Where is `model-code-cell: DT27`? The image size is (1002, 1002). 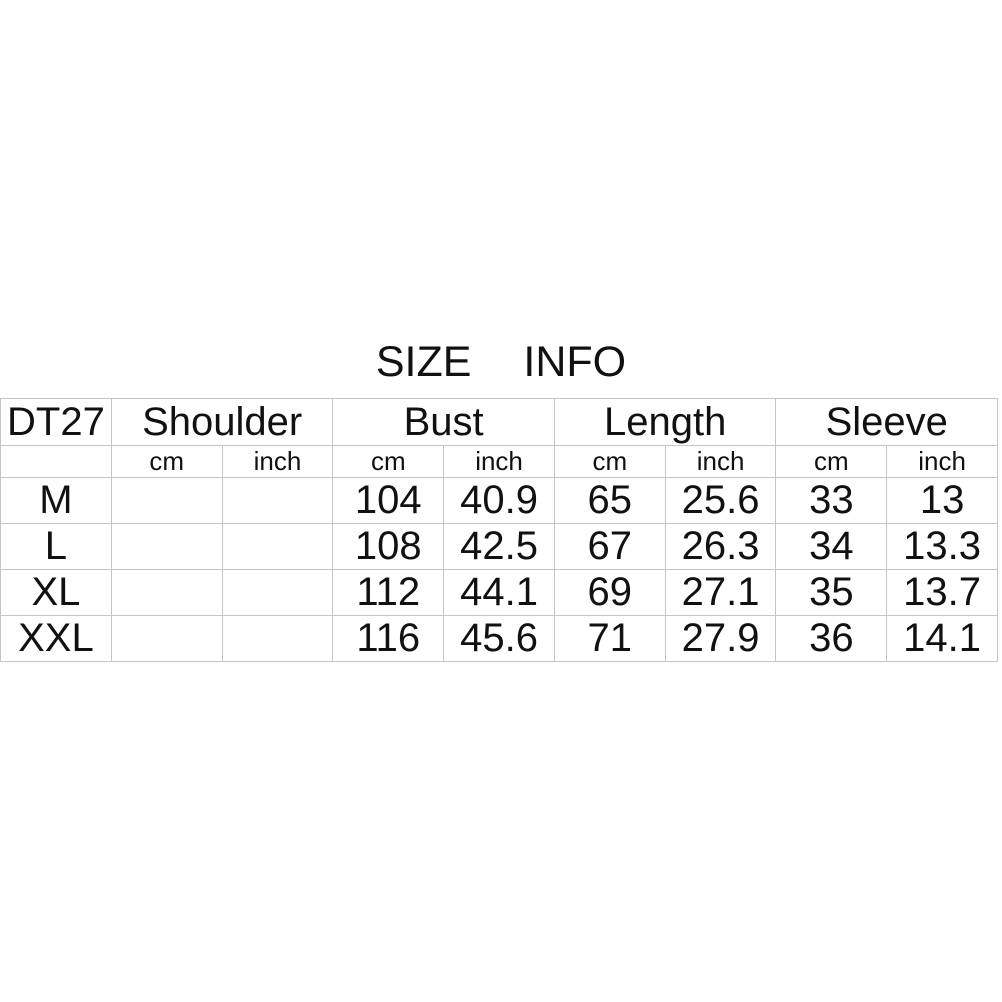 model-code-cell: DT27 is located at coordinates (56, 422).